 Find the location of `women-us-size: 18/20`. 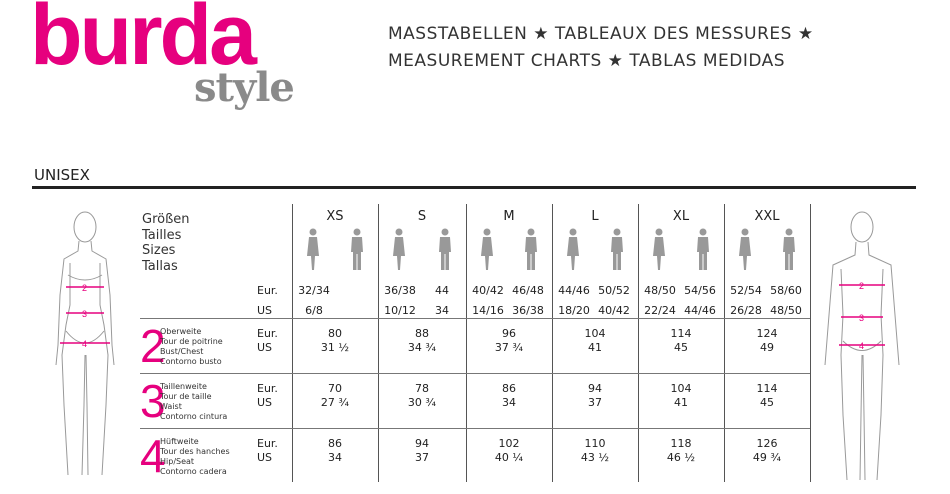

women-us-size: 18/20 is located at coordinates (574, 310).